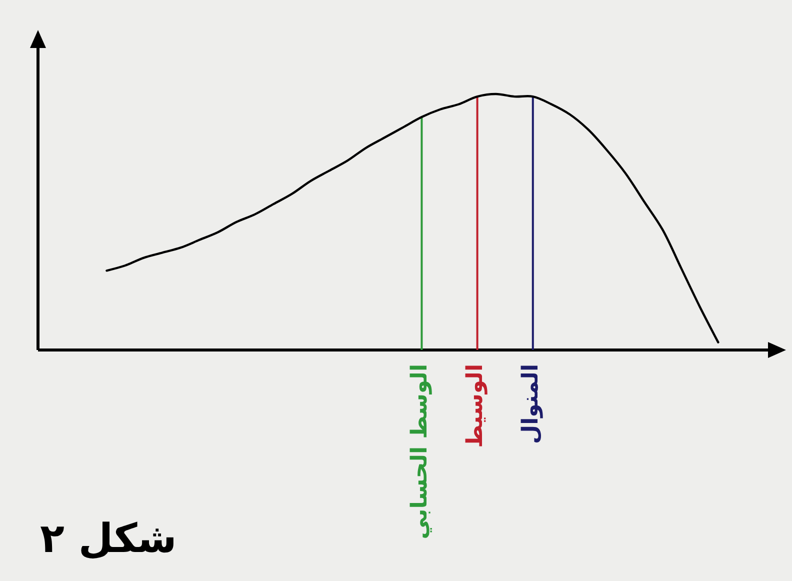  I want to click on text: شكل ٢, so click(108, 539).